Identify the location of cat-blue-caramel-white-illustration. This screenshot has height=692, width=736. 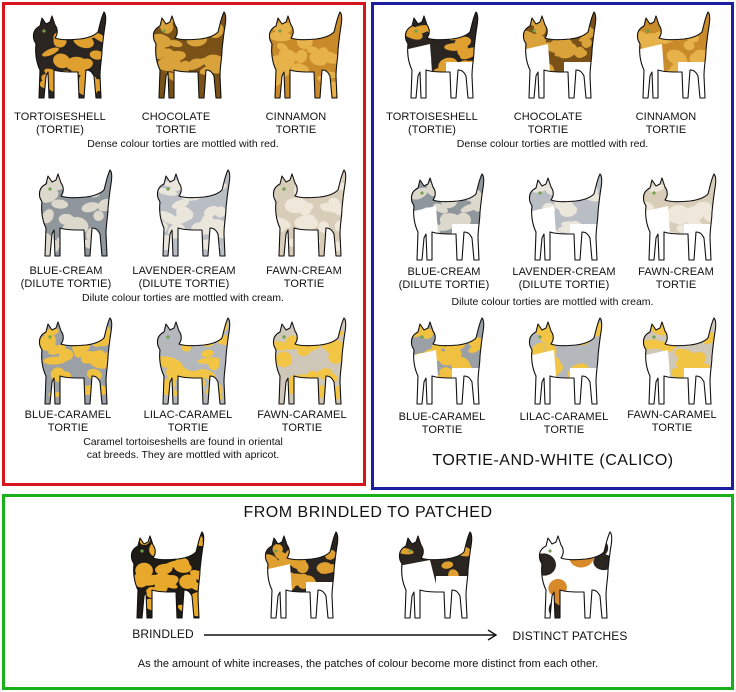
(440, 362).